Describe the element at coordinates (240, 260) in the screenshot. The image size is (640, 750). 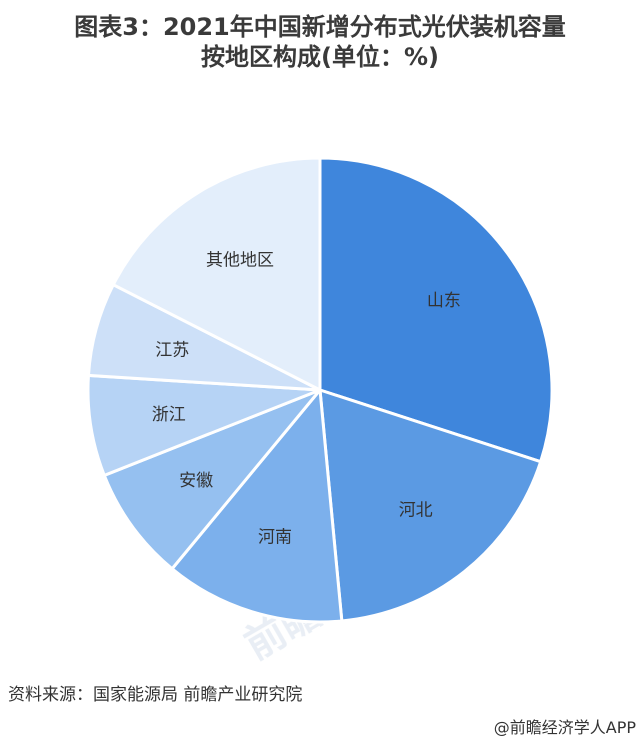
I see `pie-label-7: 其他地区` at that location.